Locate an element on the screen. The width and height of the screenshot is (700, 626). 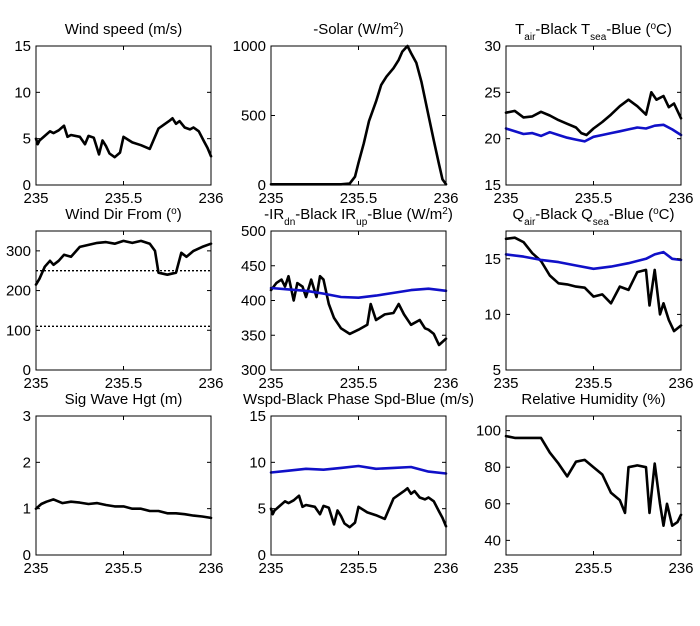
title-part: -Black IR is located at coordinates (325, 214).